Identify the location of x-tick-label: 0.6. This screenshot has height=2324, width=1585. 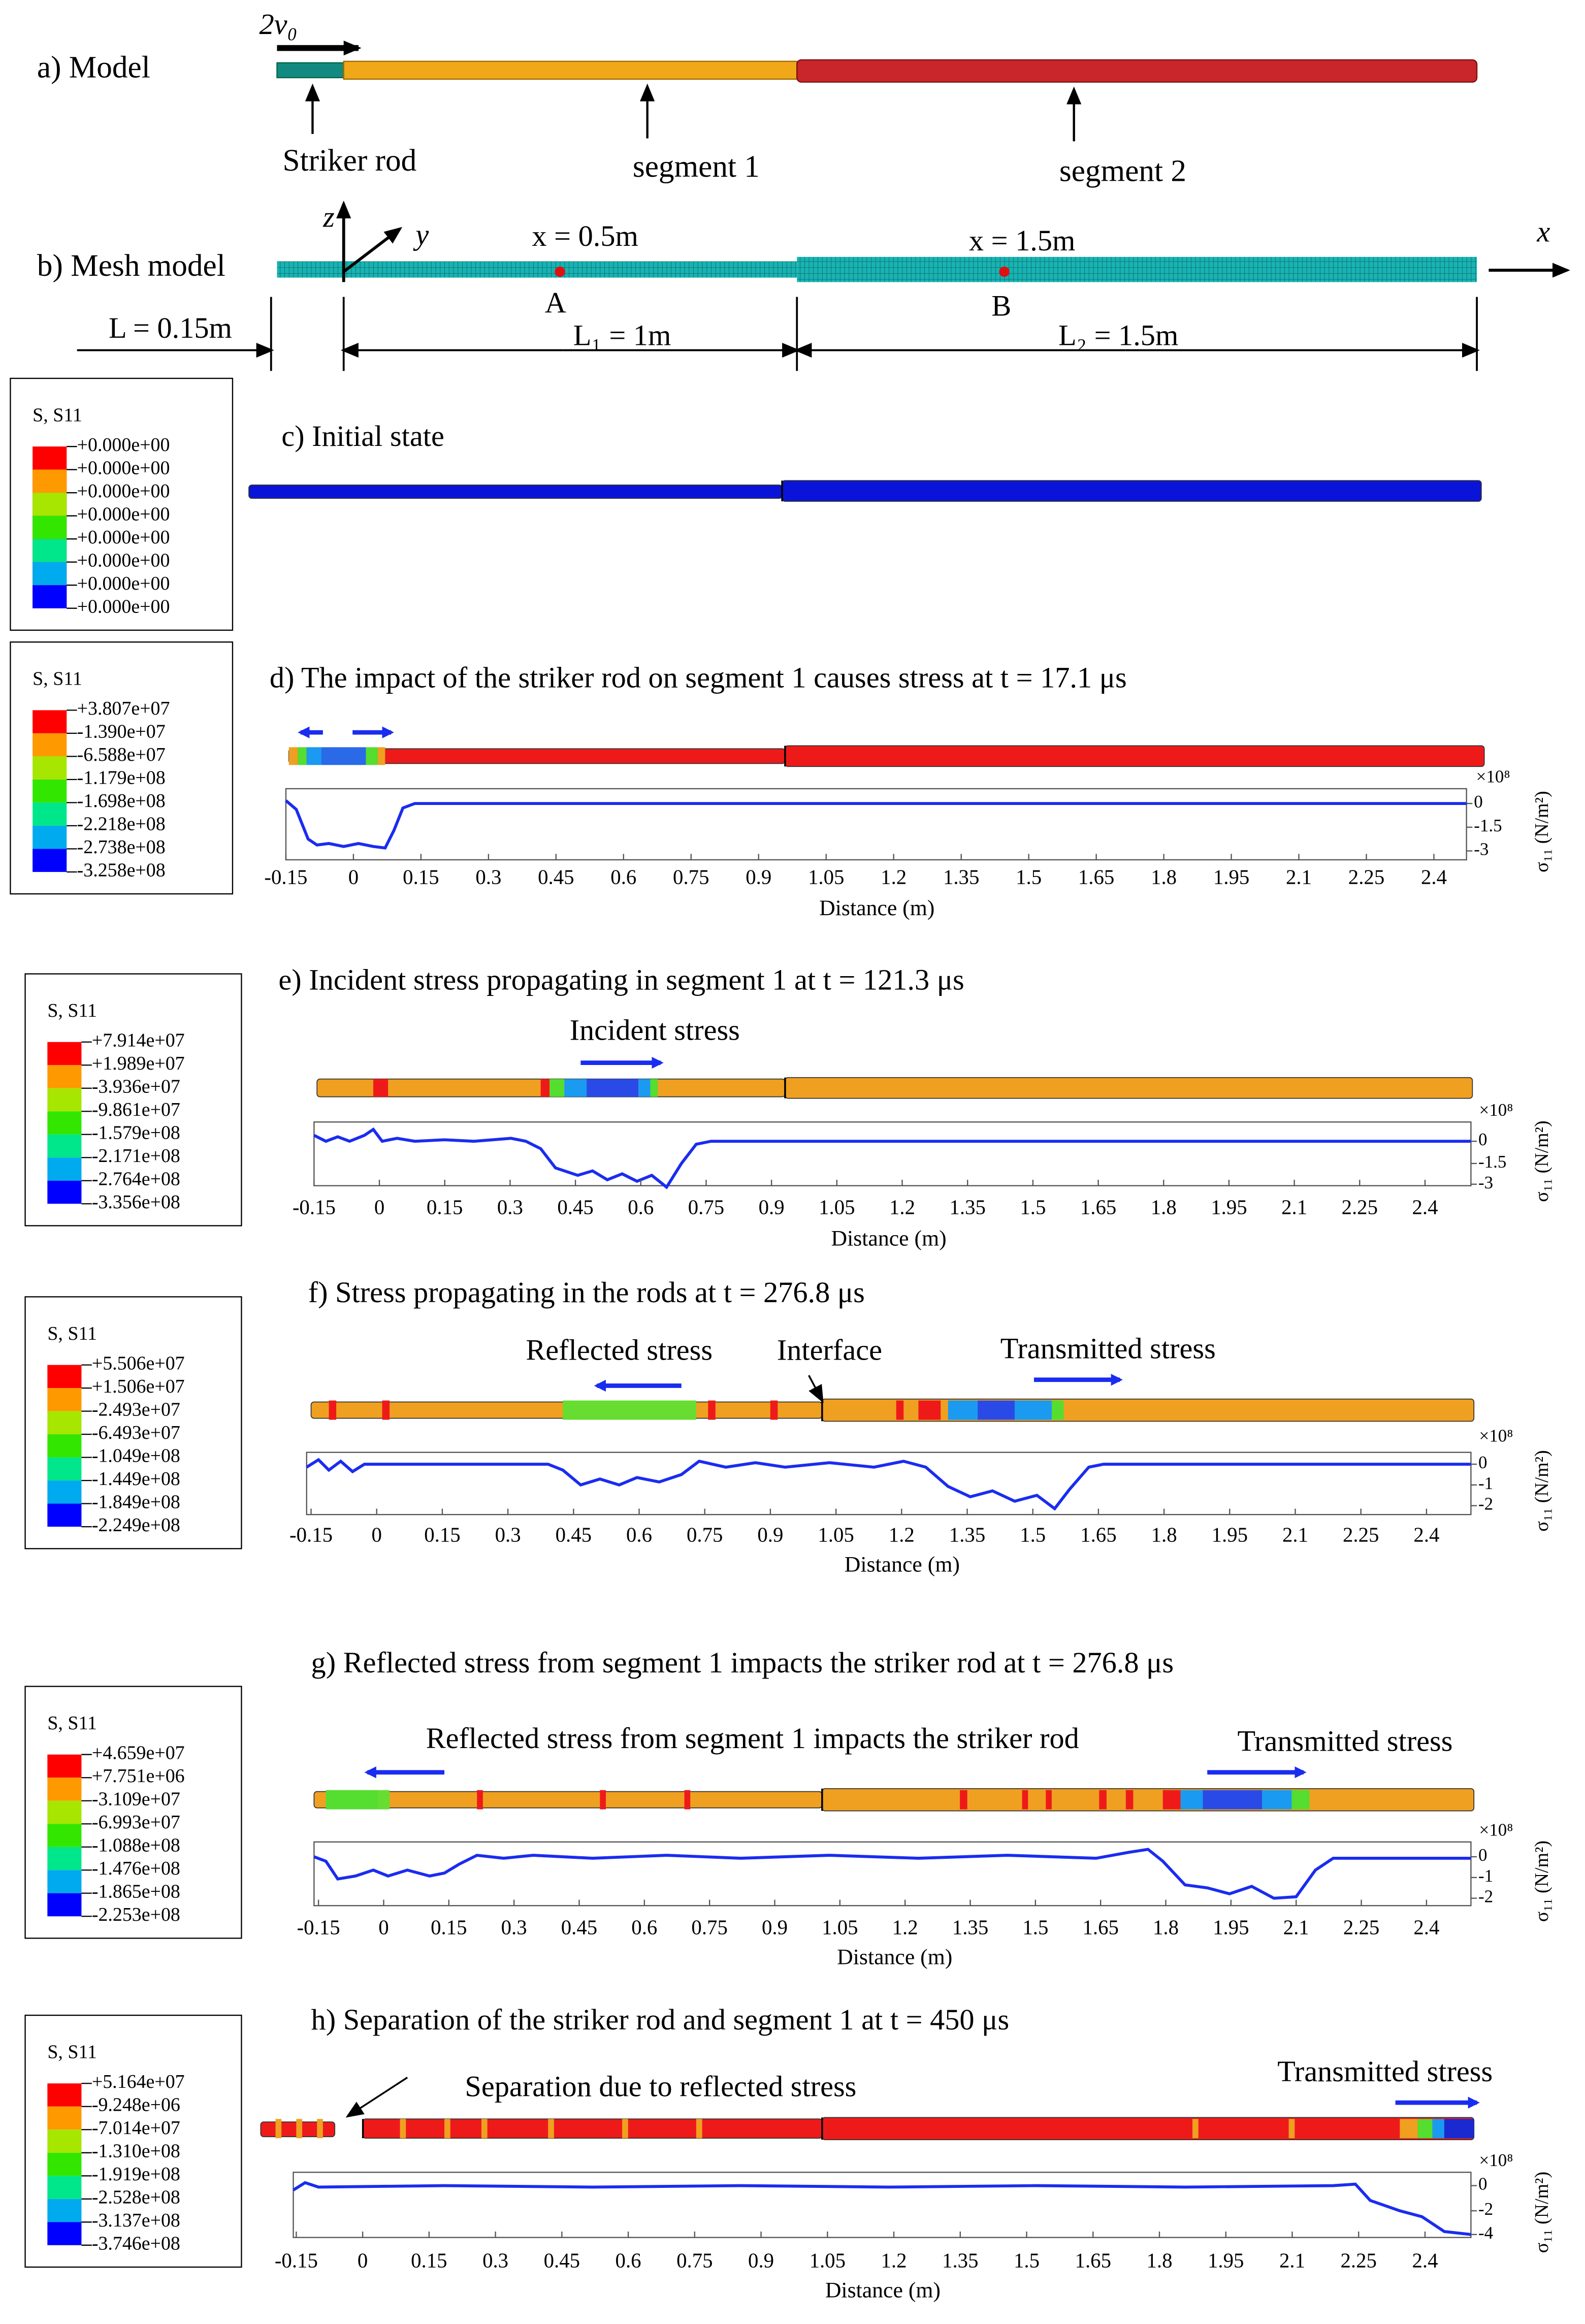
(623, 877).